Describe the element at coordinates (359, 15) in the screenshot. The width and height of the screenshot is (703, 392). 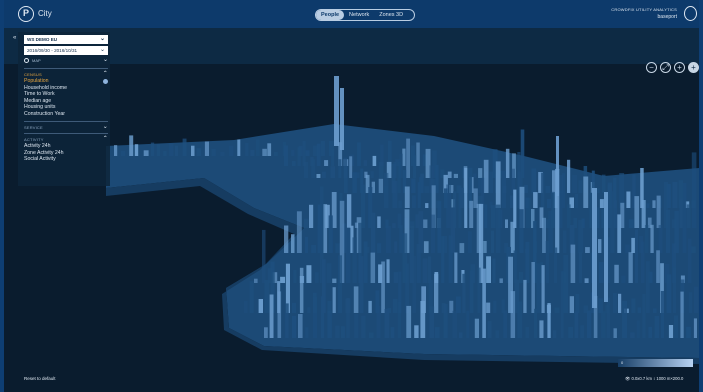
I see `tab-network: Network` at that location.